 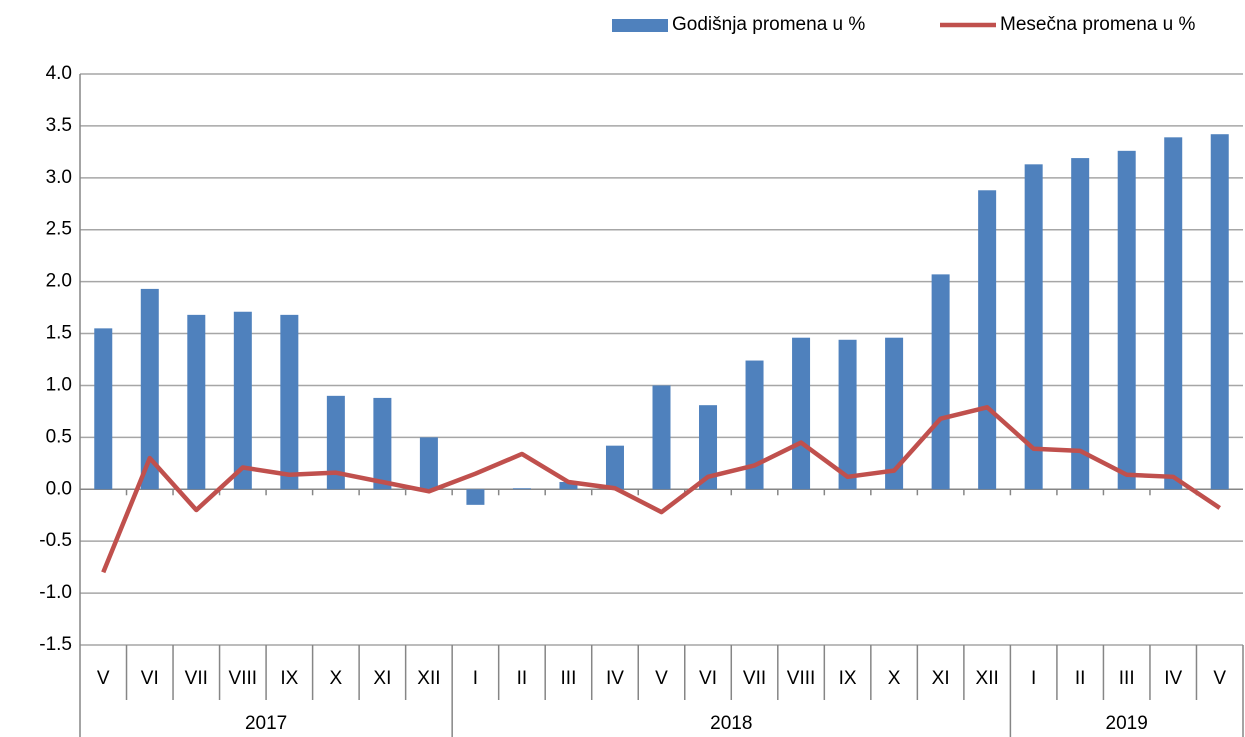 What do you see at coordinates (59, 333) in the screenshot?
I see `y-tick-label: 1.5` at bounding box center [59, 333].